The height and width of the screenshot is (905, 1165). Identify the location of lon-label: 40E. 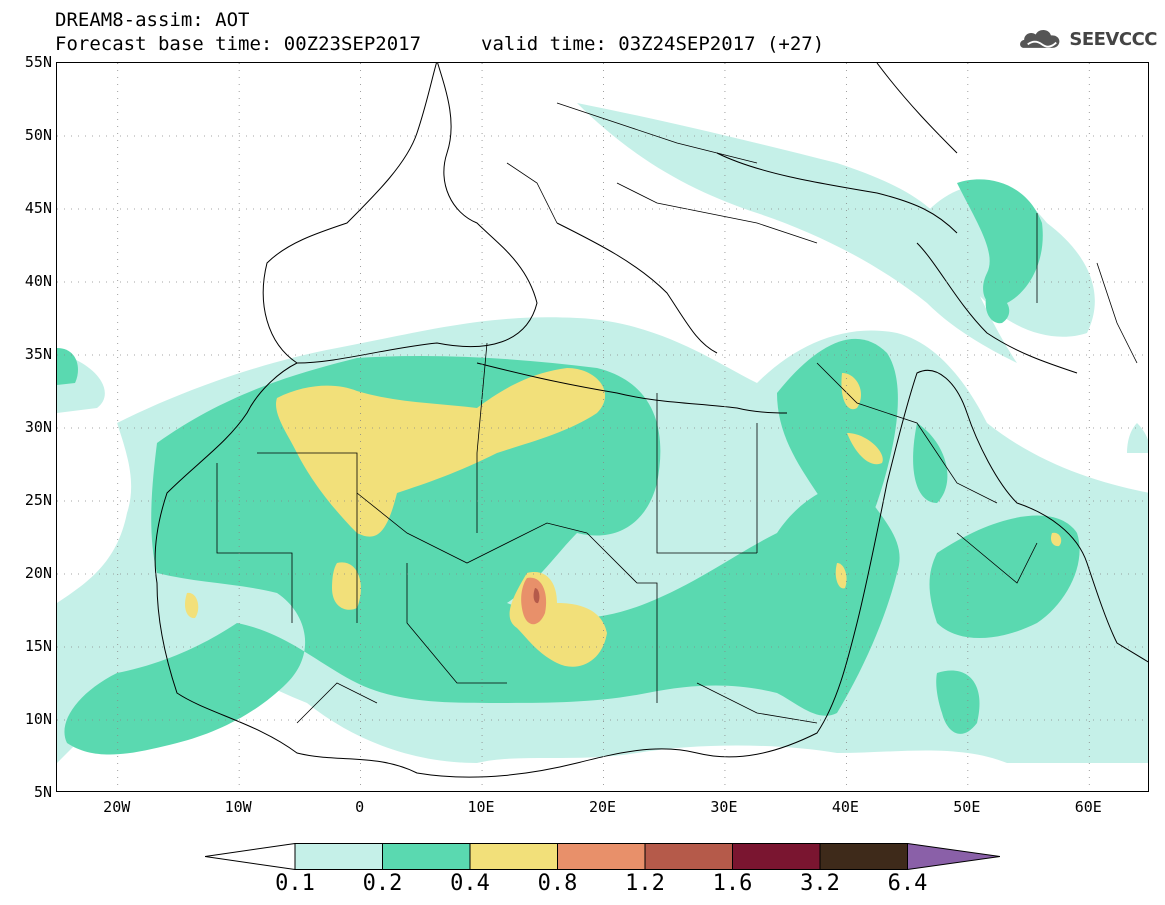
(845, 807).